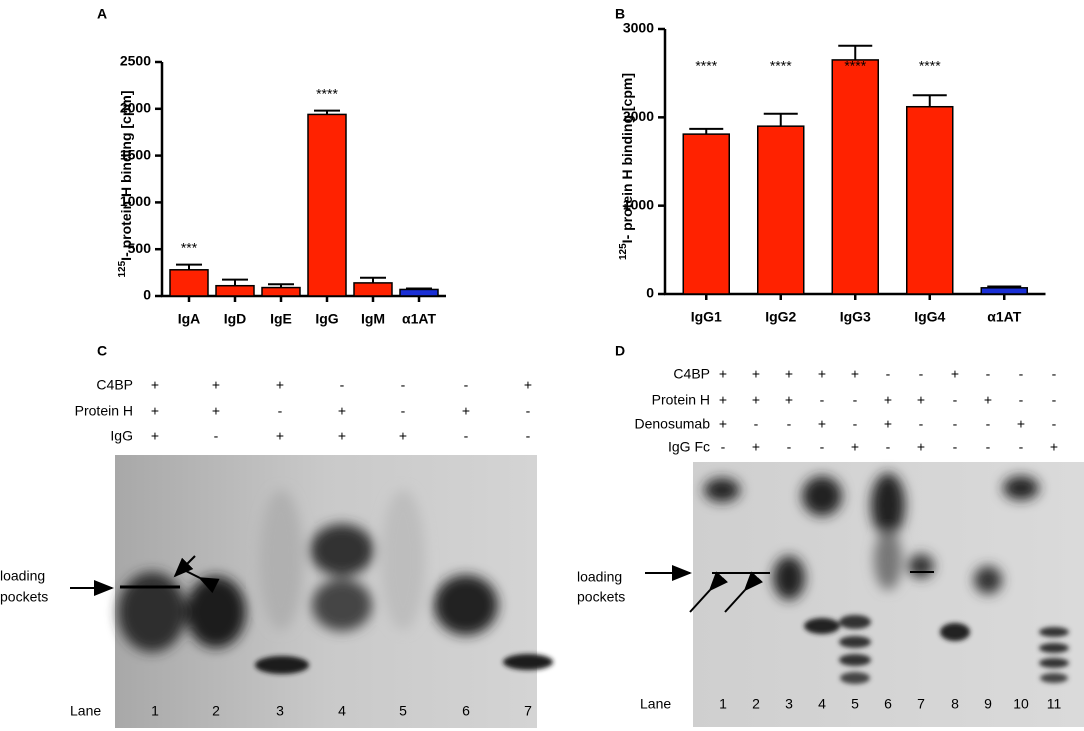  Describe the element at coordinates (281, 319) in the screenshot. I see `x-tick-label: IgE` at that location.